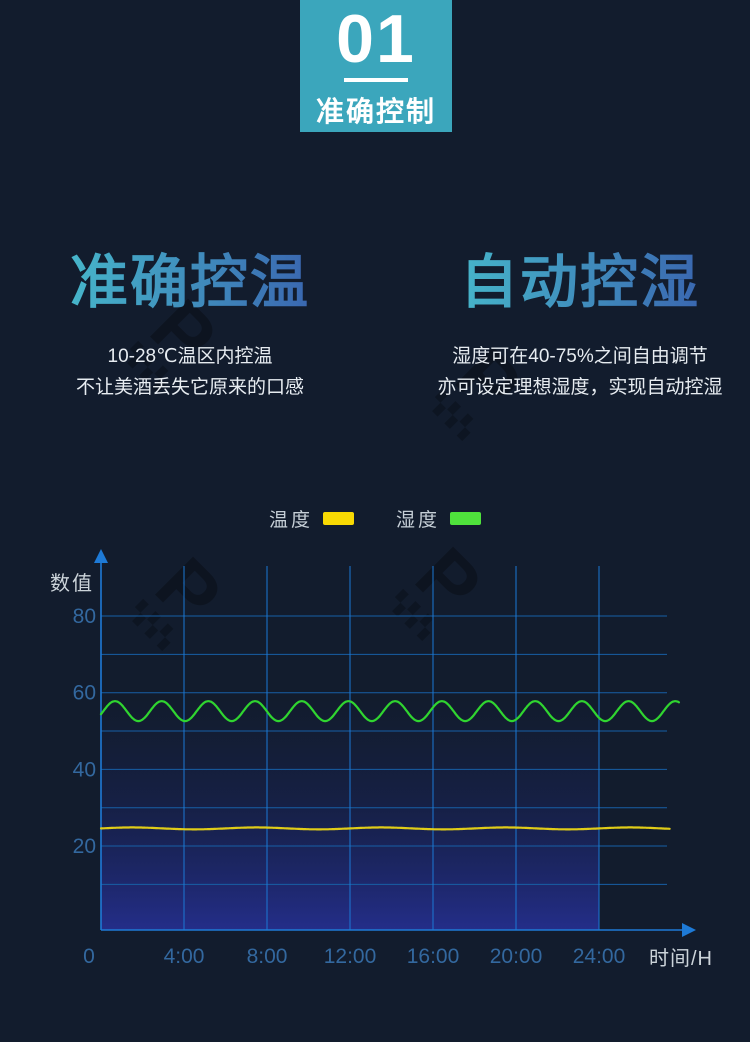 The height and width of the screenshot is (1042, 750). I want to click on series-line-温度, so click(385, 828).